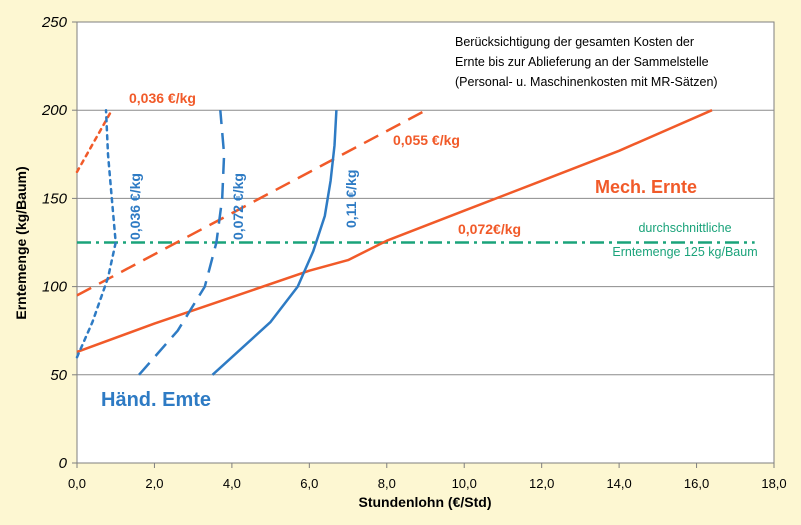 This screenshot has width=801, height=525. What do you see at coordinates (426, 140) in the screenshot?
I see `label-mech-0055: 0,055 €/kg` at bounding box center [426, 140].